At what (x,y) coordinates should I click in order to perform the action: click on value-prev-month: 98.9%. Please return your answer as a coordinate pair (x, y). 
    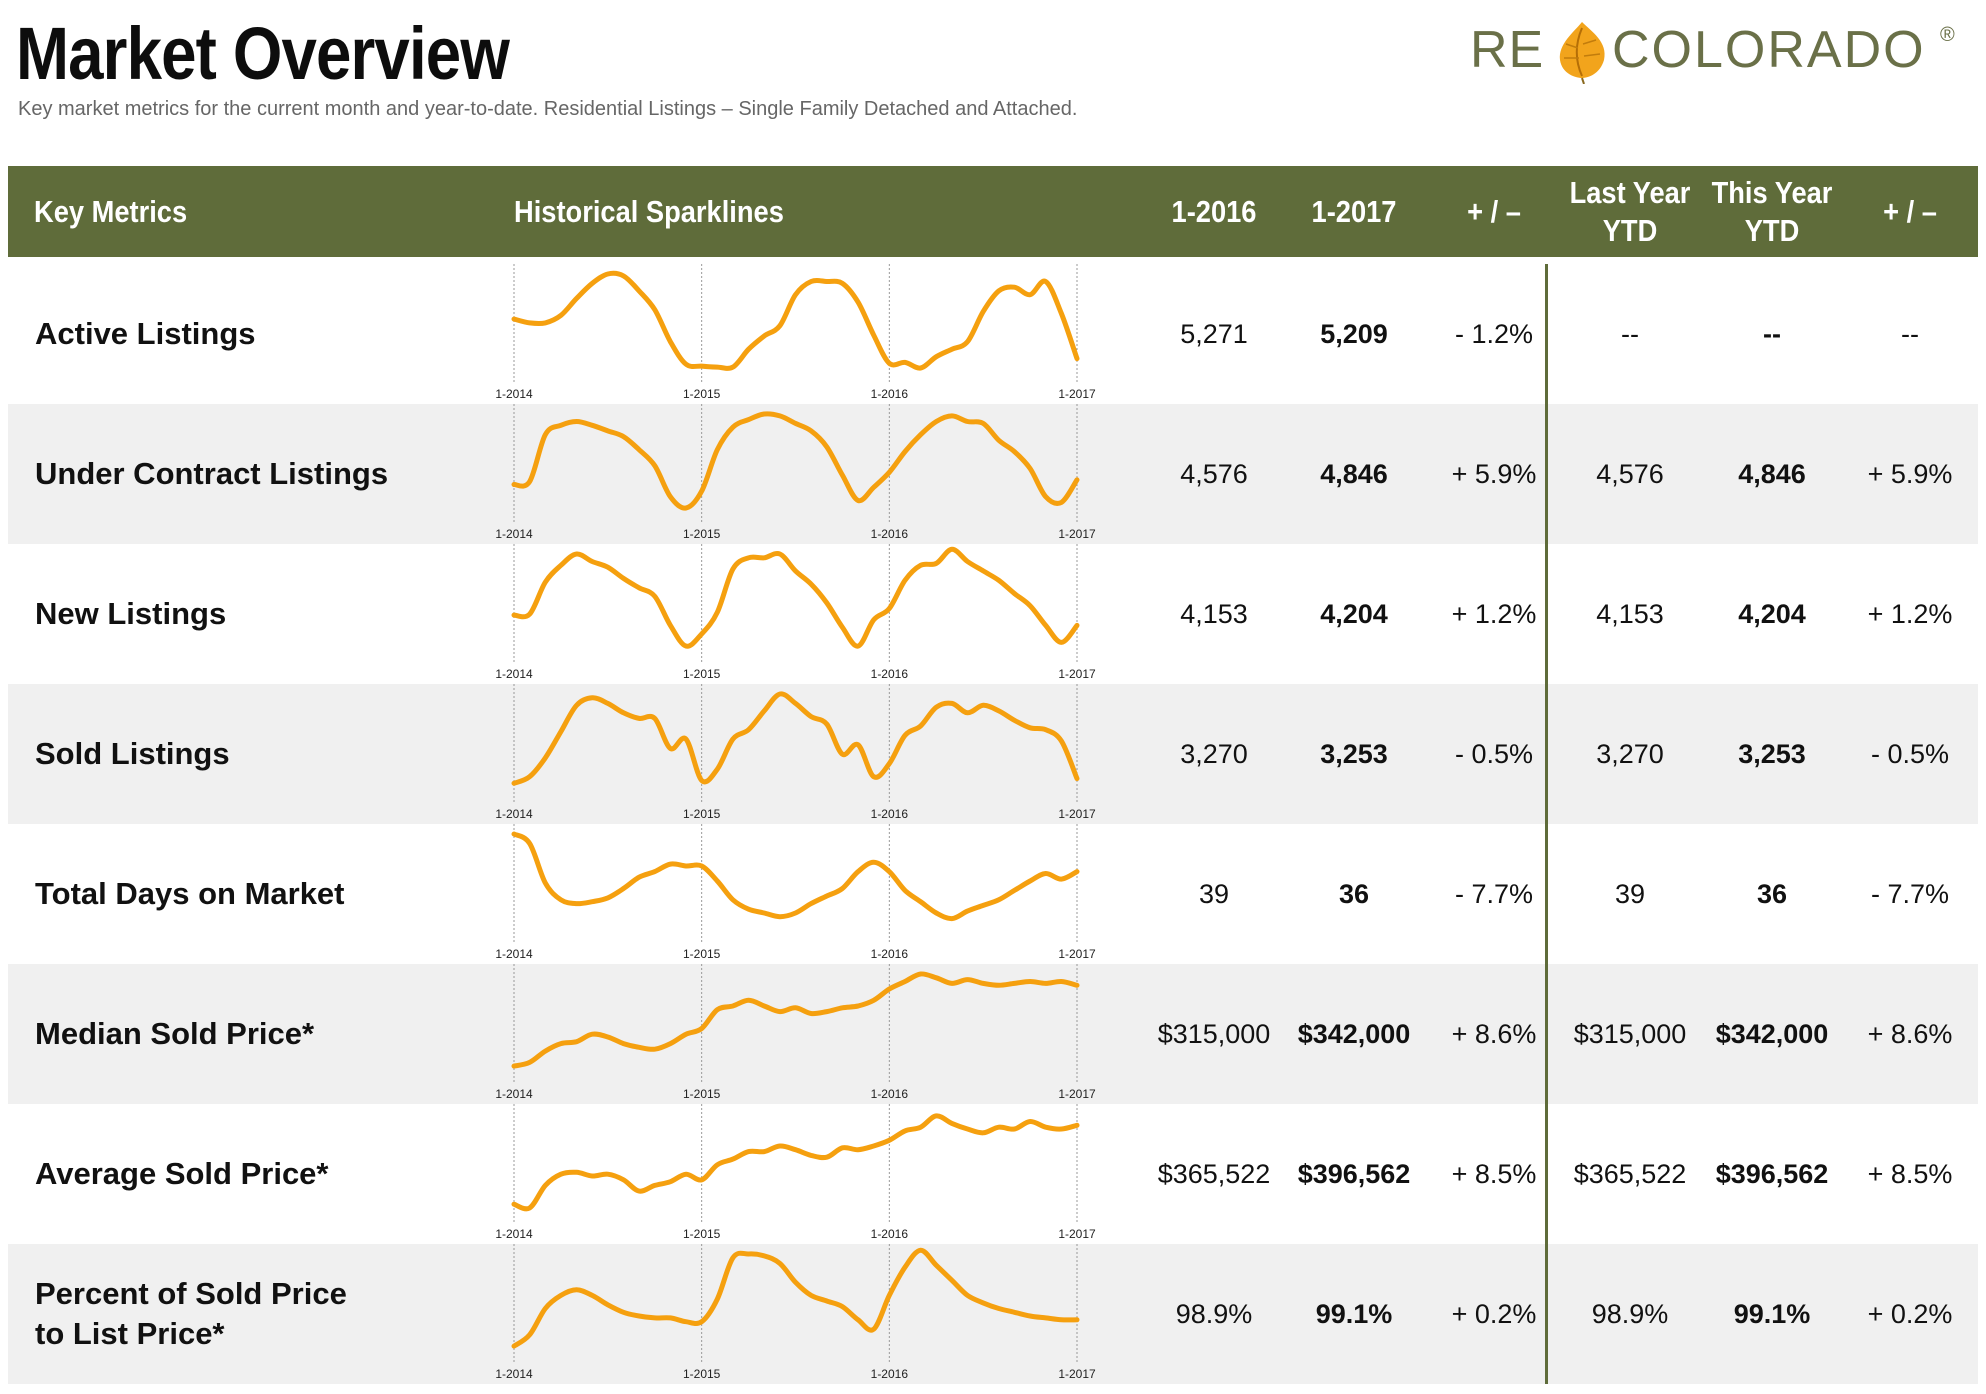
    Looking at the image, I should click on (1214, 1314).